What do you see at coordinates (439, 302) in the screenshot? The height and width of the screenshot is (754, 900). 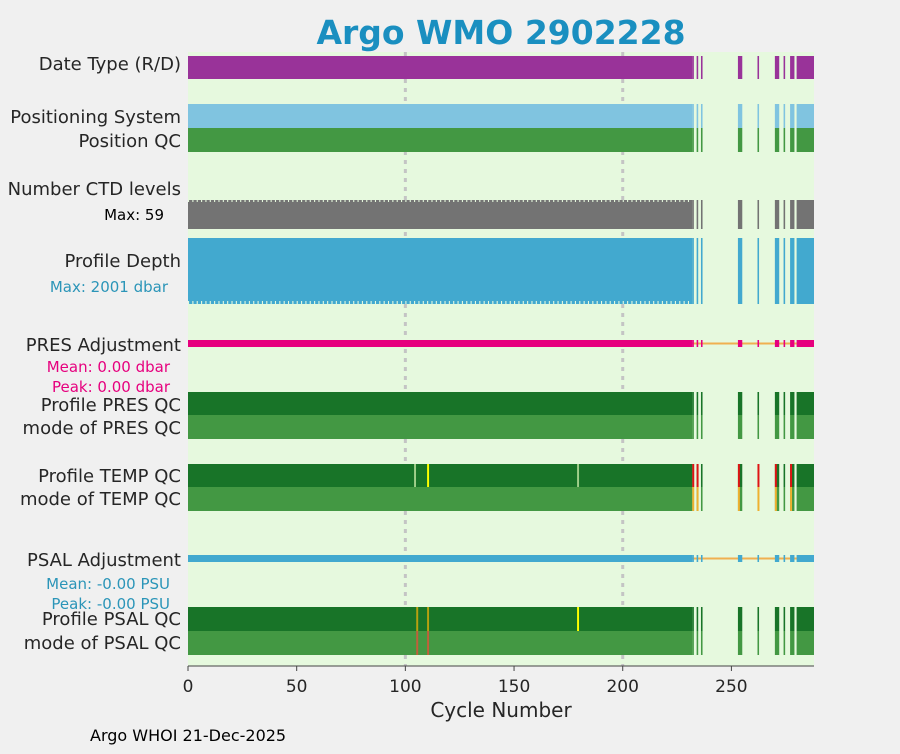 I see `profile-depth-variation` at bounding box center [439, 302].